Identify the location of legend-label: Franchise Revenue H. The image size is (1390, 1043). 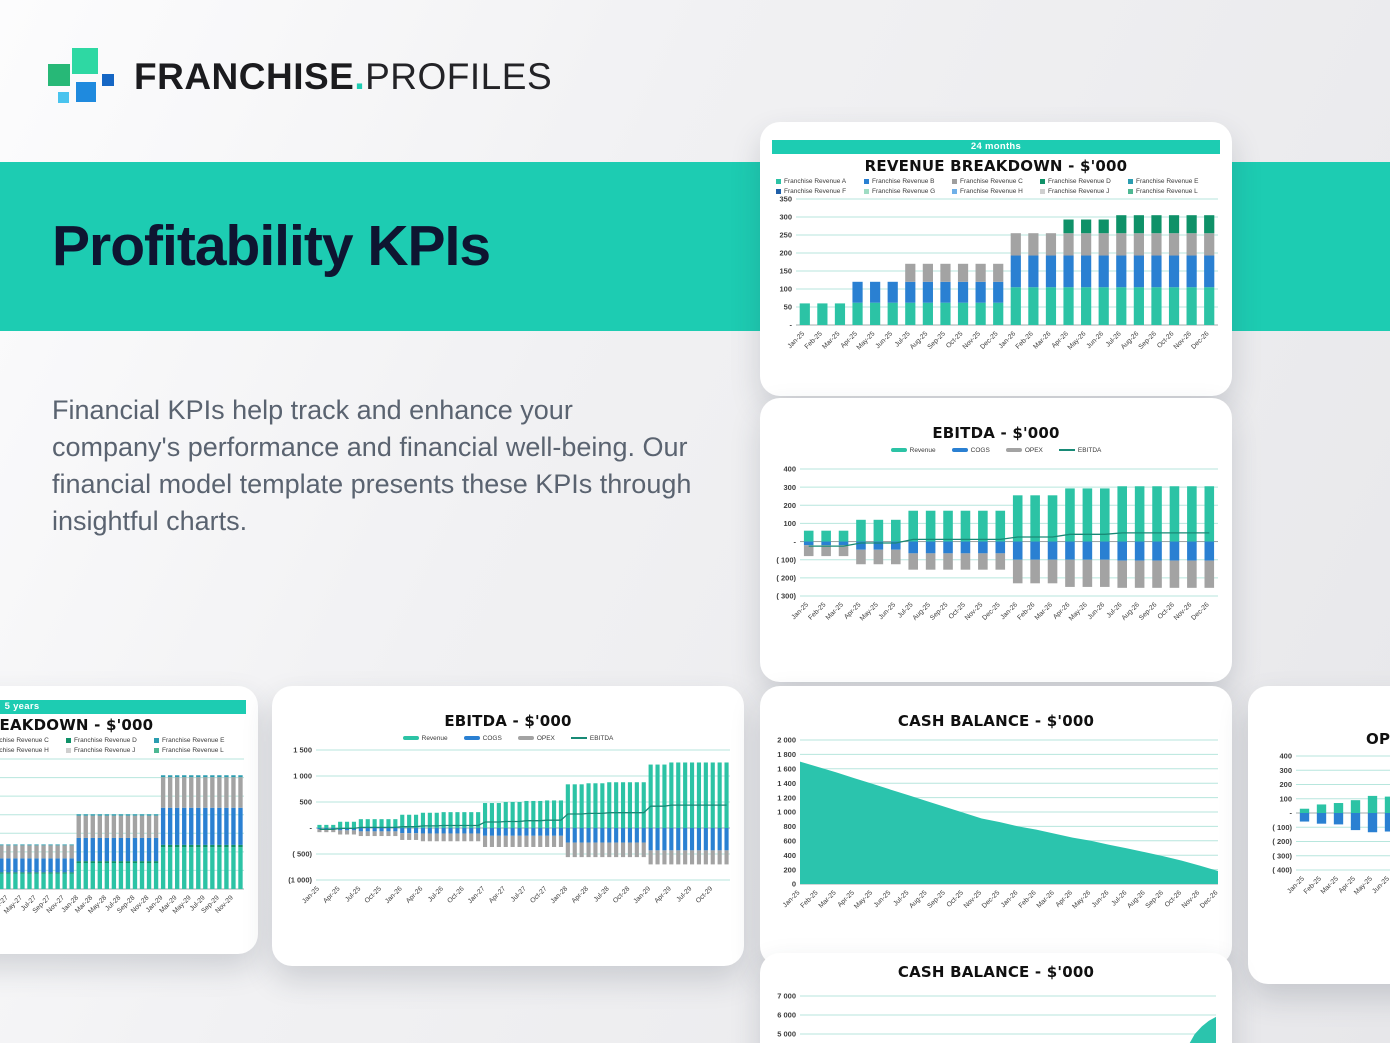
(24, 750).